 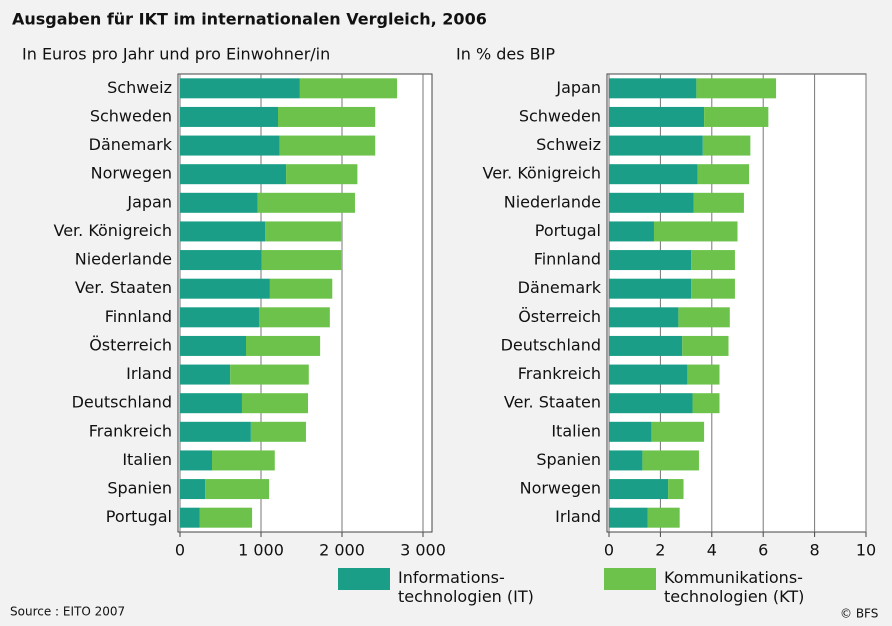 What do you see at coordinates (763, 550) in the screenshot?
I see `x-tick-label: 6` at bounding box center [763, 550].